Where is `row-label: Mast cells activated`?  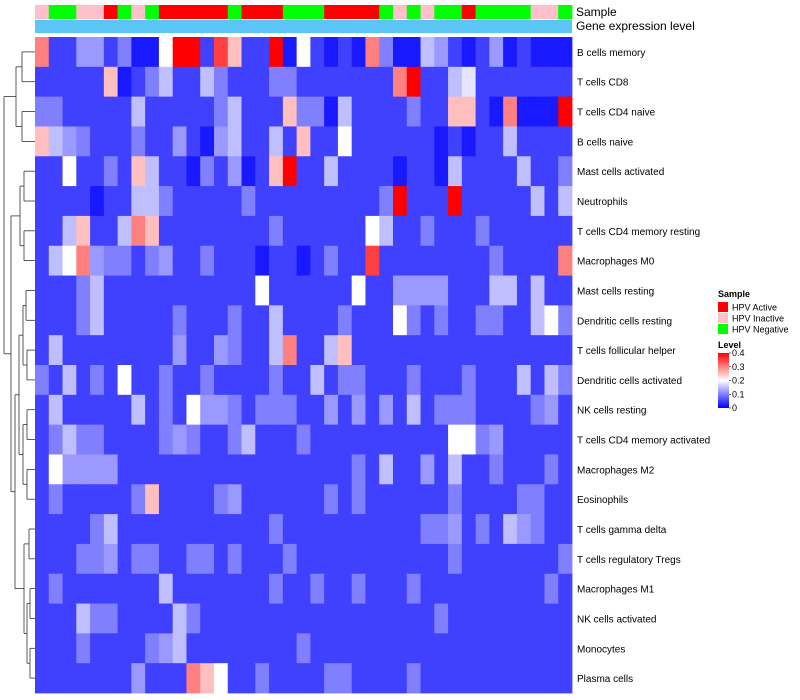
row-label: Mast cells activated is located at coordinates (620, 172).